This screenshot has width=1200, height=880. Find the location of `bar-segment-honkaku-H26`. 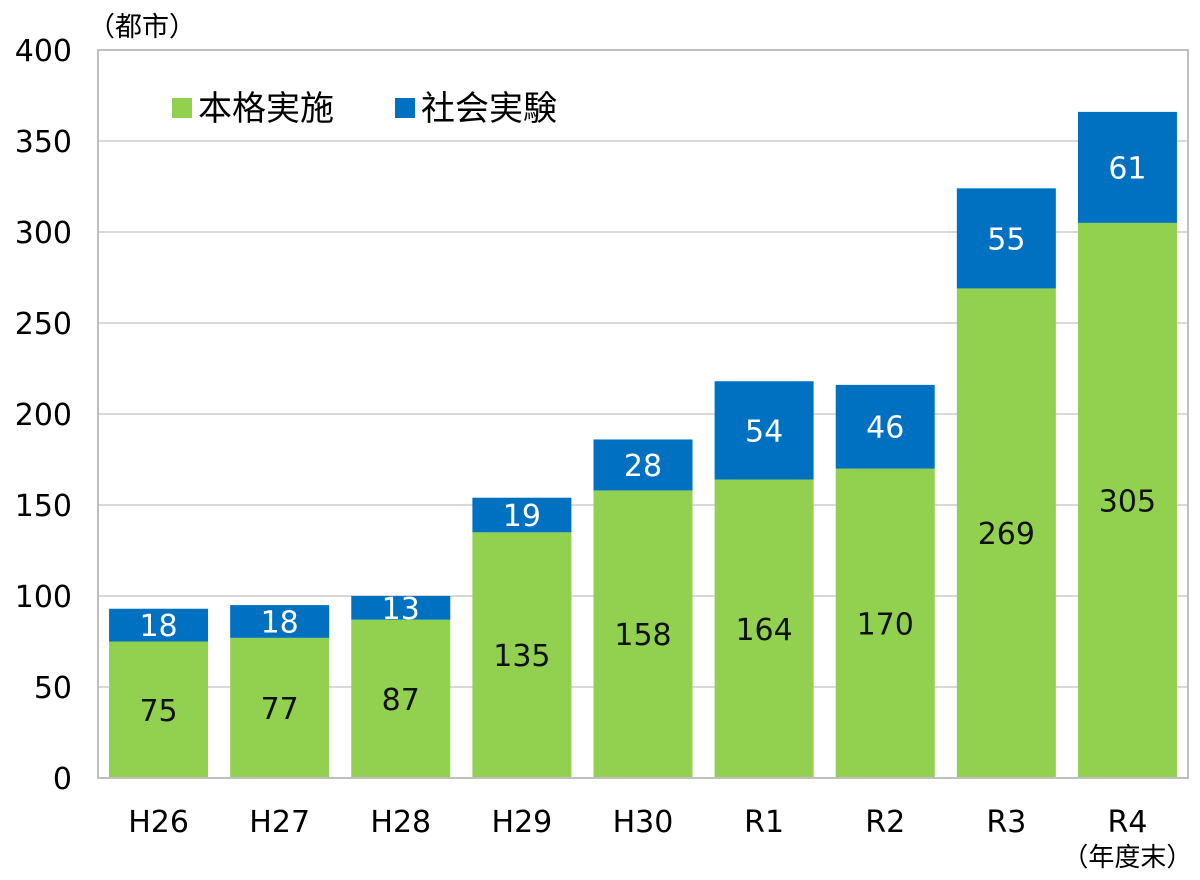

bar-segment-honkaku-H26 is located at coordinates (159, 709).